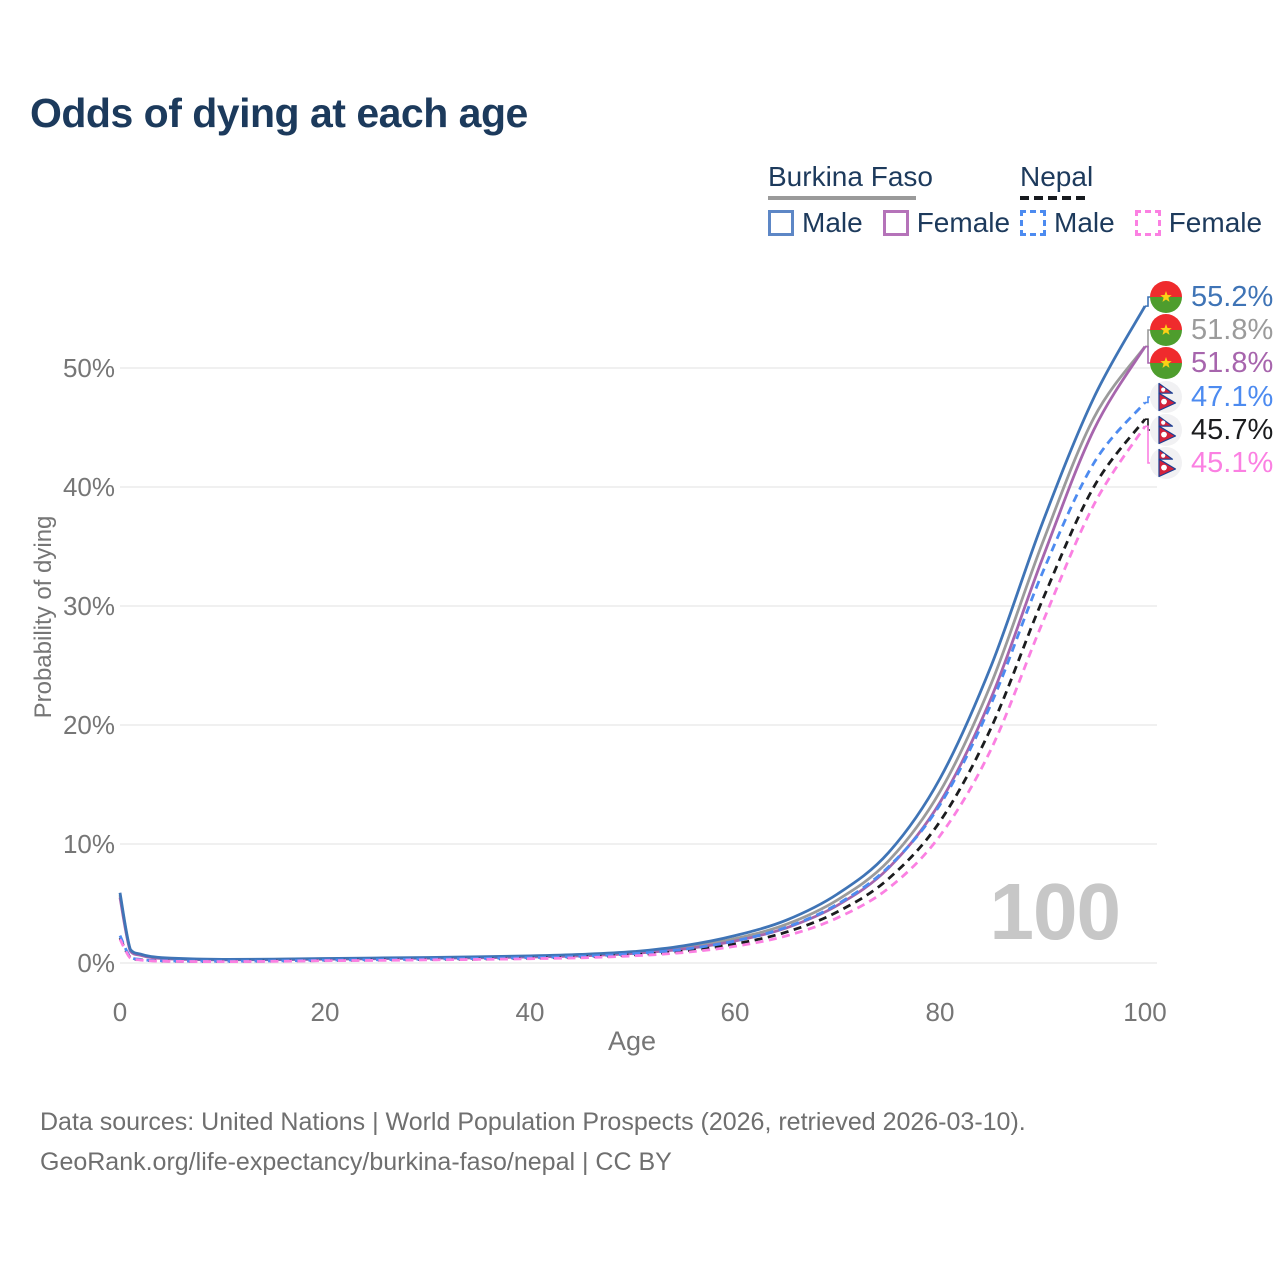  Describe the element at coordinates (43, 617) in the screenshot. I see `y-axis-title: Probability of dying` at that location.